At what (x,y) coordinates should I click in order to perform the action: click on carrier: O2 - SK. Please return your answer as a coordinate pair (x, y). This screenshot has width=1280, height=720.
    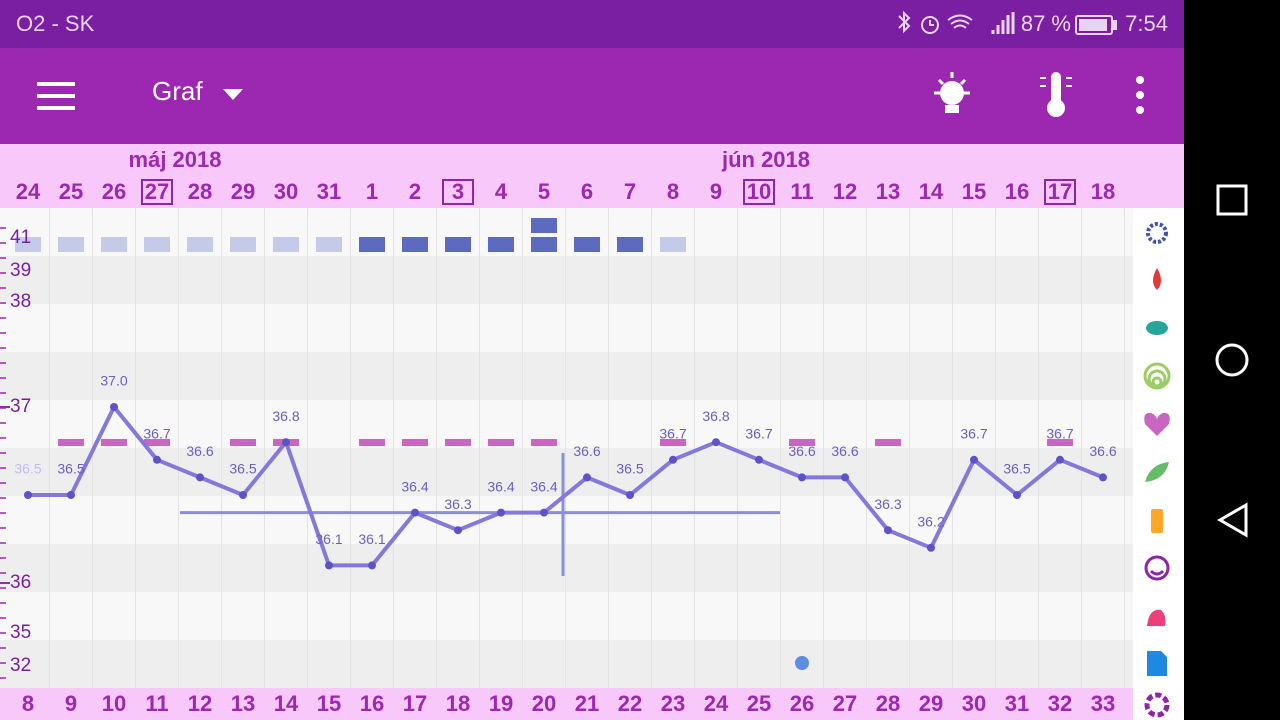
    Looking at the image, I should click on (55, 23).